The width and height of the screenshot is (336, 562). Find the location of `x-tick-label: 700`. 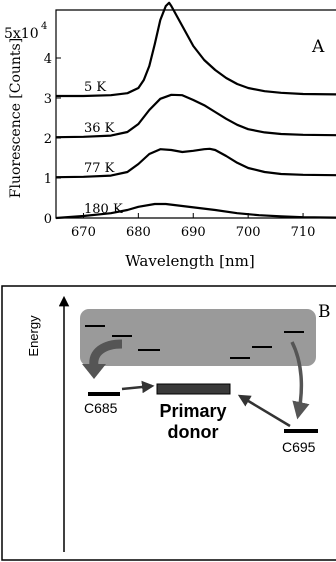

x-tick-label: 700 is located at coordinates (248, 232).